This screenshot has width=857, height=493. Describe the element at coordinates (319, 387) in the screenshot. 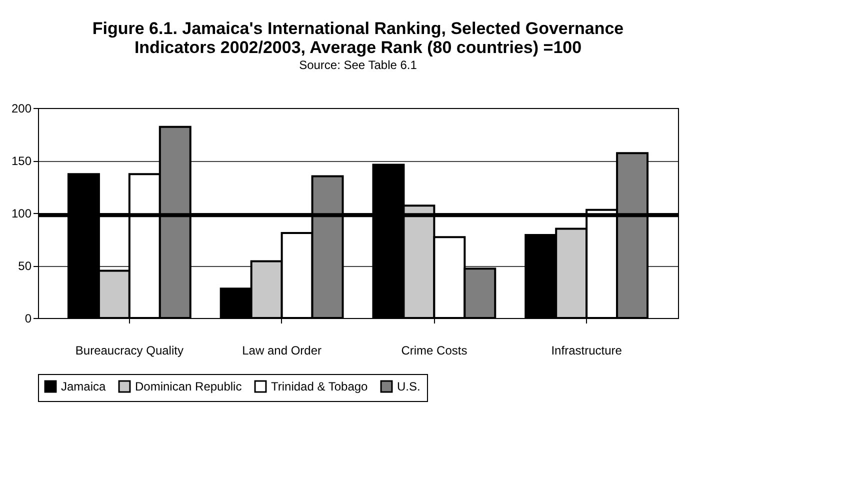

I see `legend-label: Trinidad & Tobago` at that location.